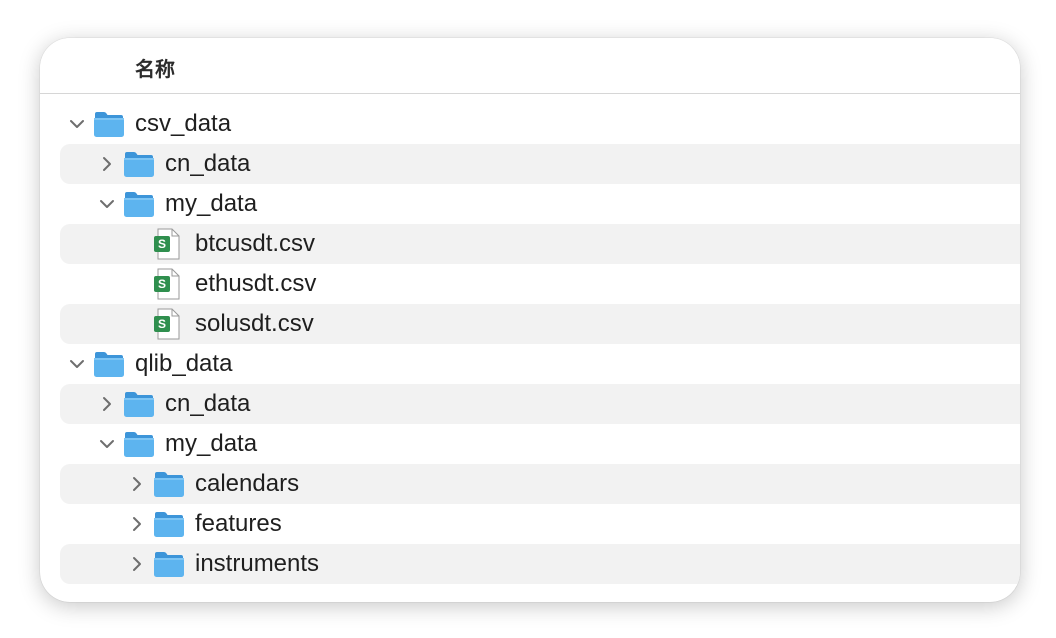 This screenshot has height=638, width=1056. Describe the element at coordinates (540, 484) in the screenshot. I see `folder-row: calendars` at that location.